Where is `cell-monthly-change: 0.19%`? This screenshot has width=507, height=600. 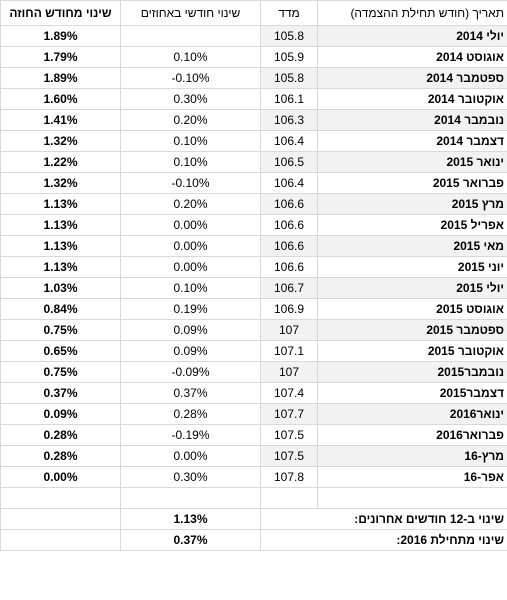
cell-monthly-change: 0.19% is located at coordinates (190, 309).